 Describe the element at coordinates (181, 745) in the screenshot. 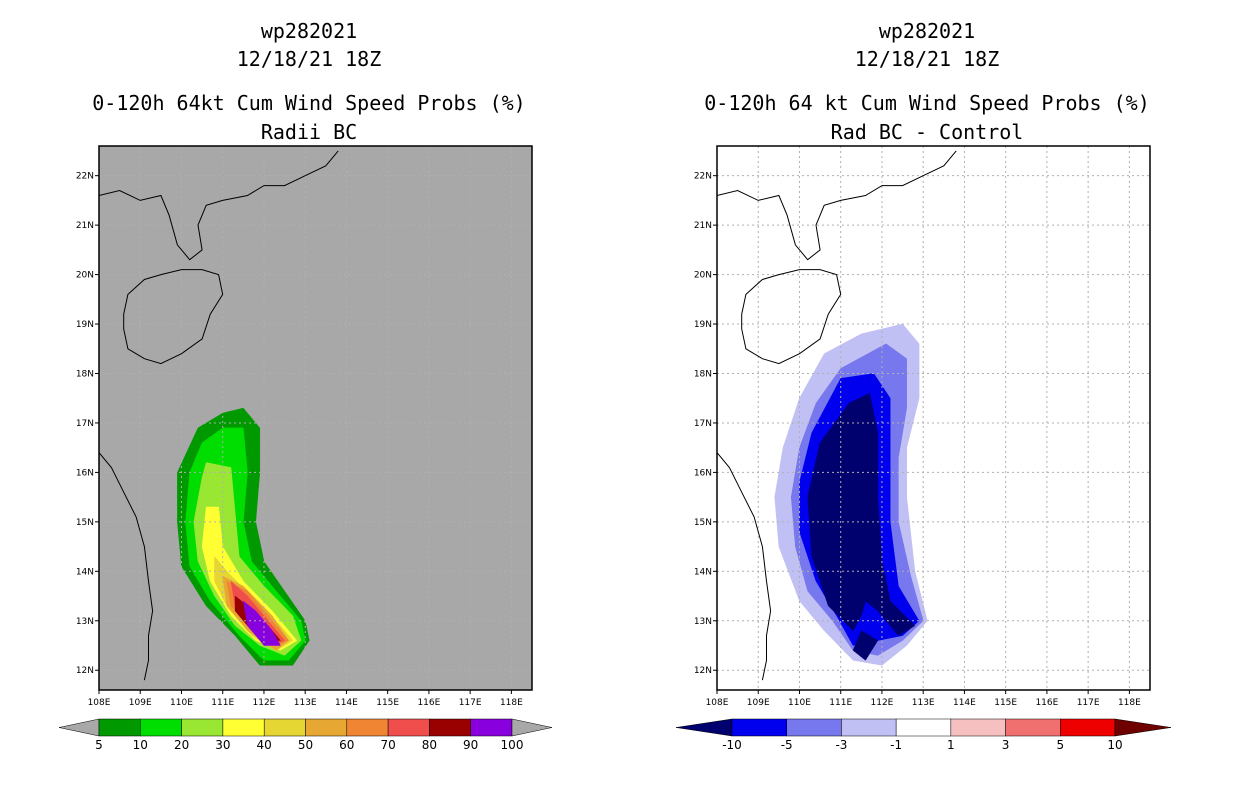

I see `colorbar-label: 20` at that location.